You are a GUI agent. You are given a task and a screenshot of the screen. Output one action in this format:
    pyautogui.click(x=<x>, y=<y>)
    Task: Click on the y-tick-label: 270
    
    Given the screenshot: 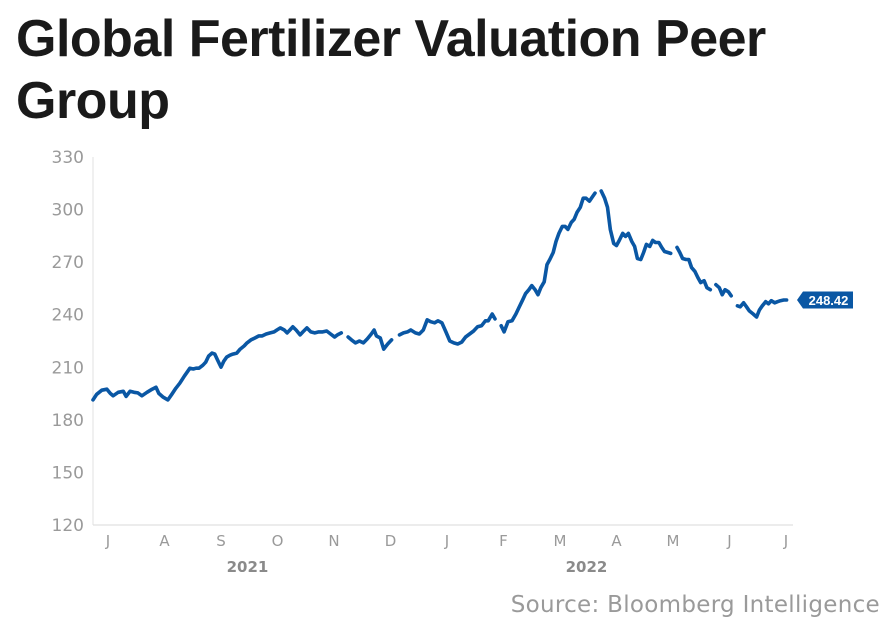 What is the action you would take?
    pyautogui.click(x=68, y=263)
    